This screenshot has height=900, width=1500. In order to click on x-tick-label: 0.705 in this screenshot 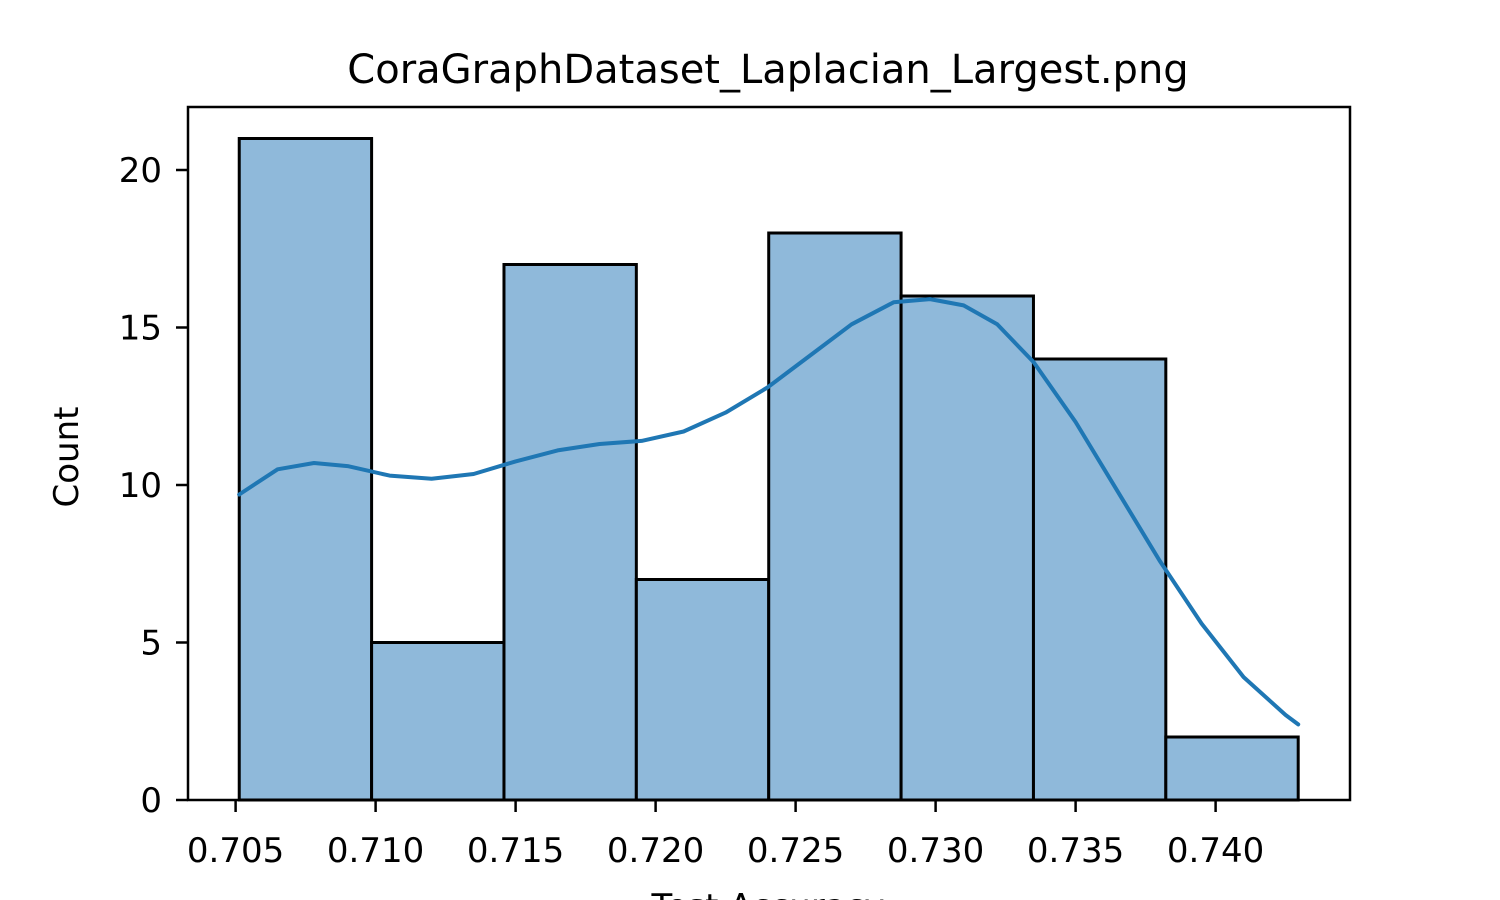, I will do `click(235, 851)`.